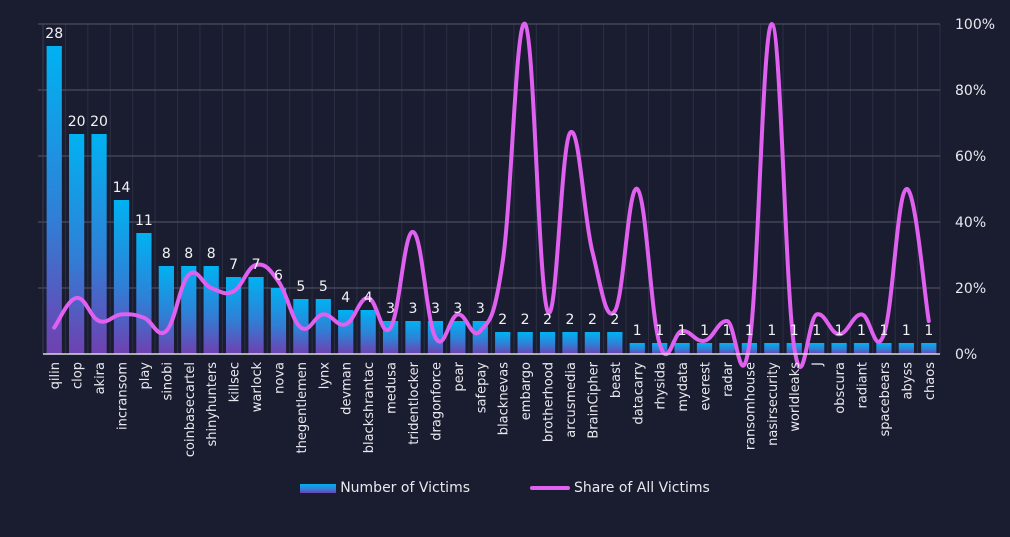 The width and height of the screenshot is (1010, 537). I want to click on bar-killsec, so click(233, 315).